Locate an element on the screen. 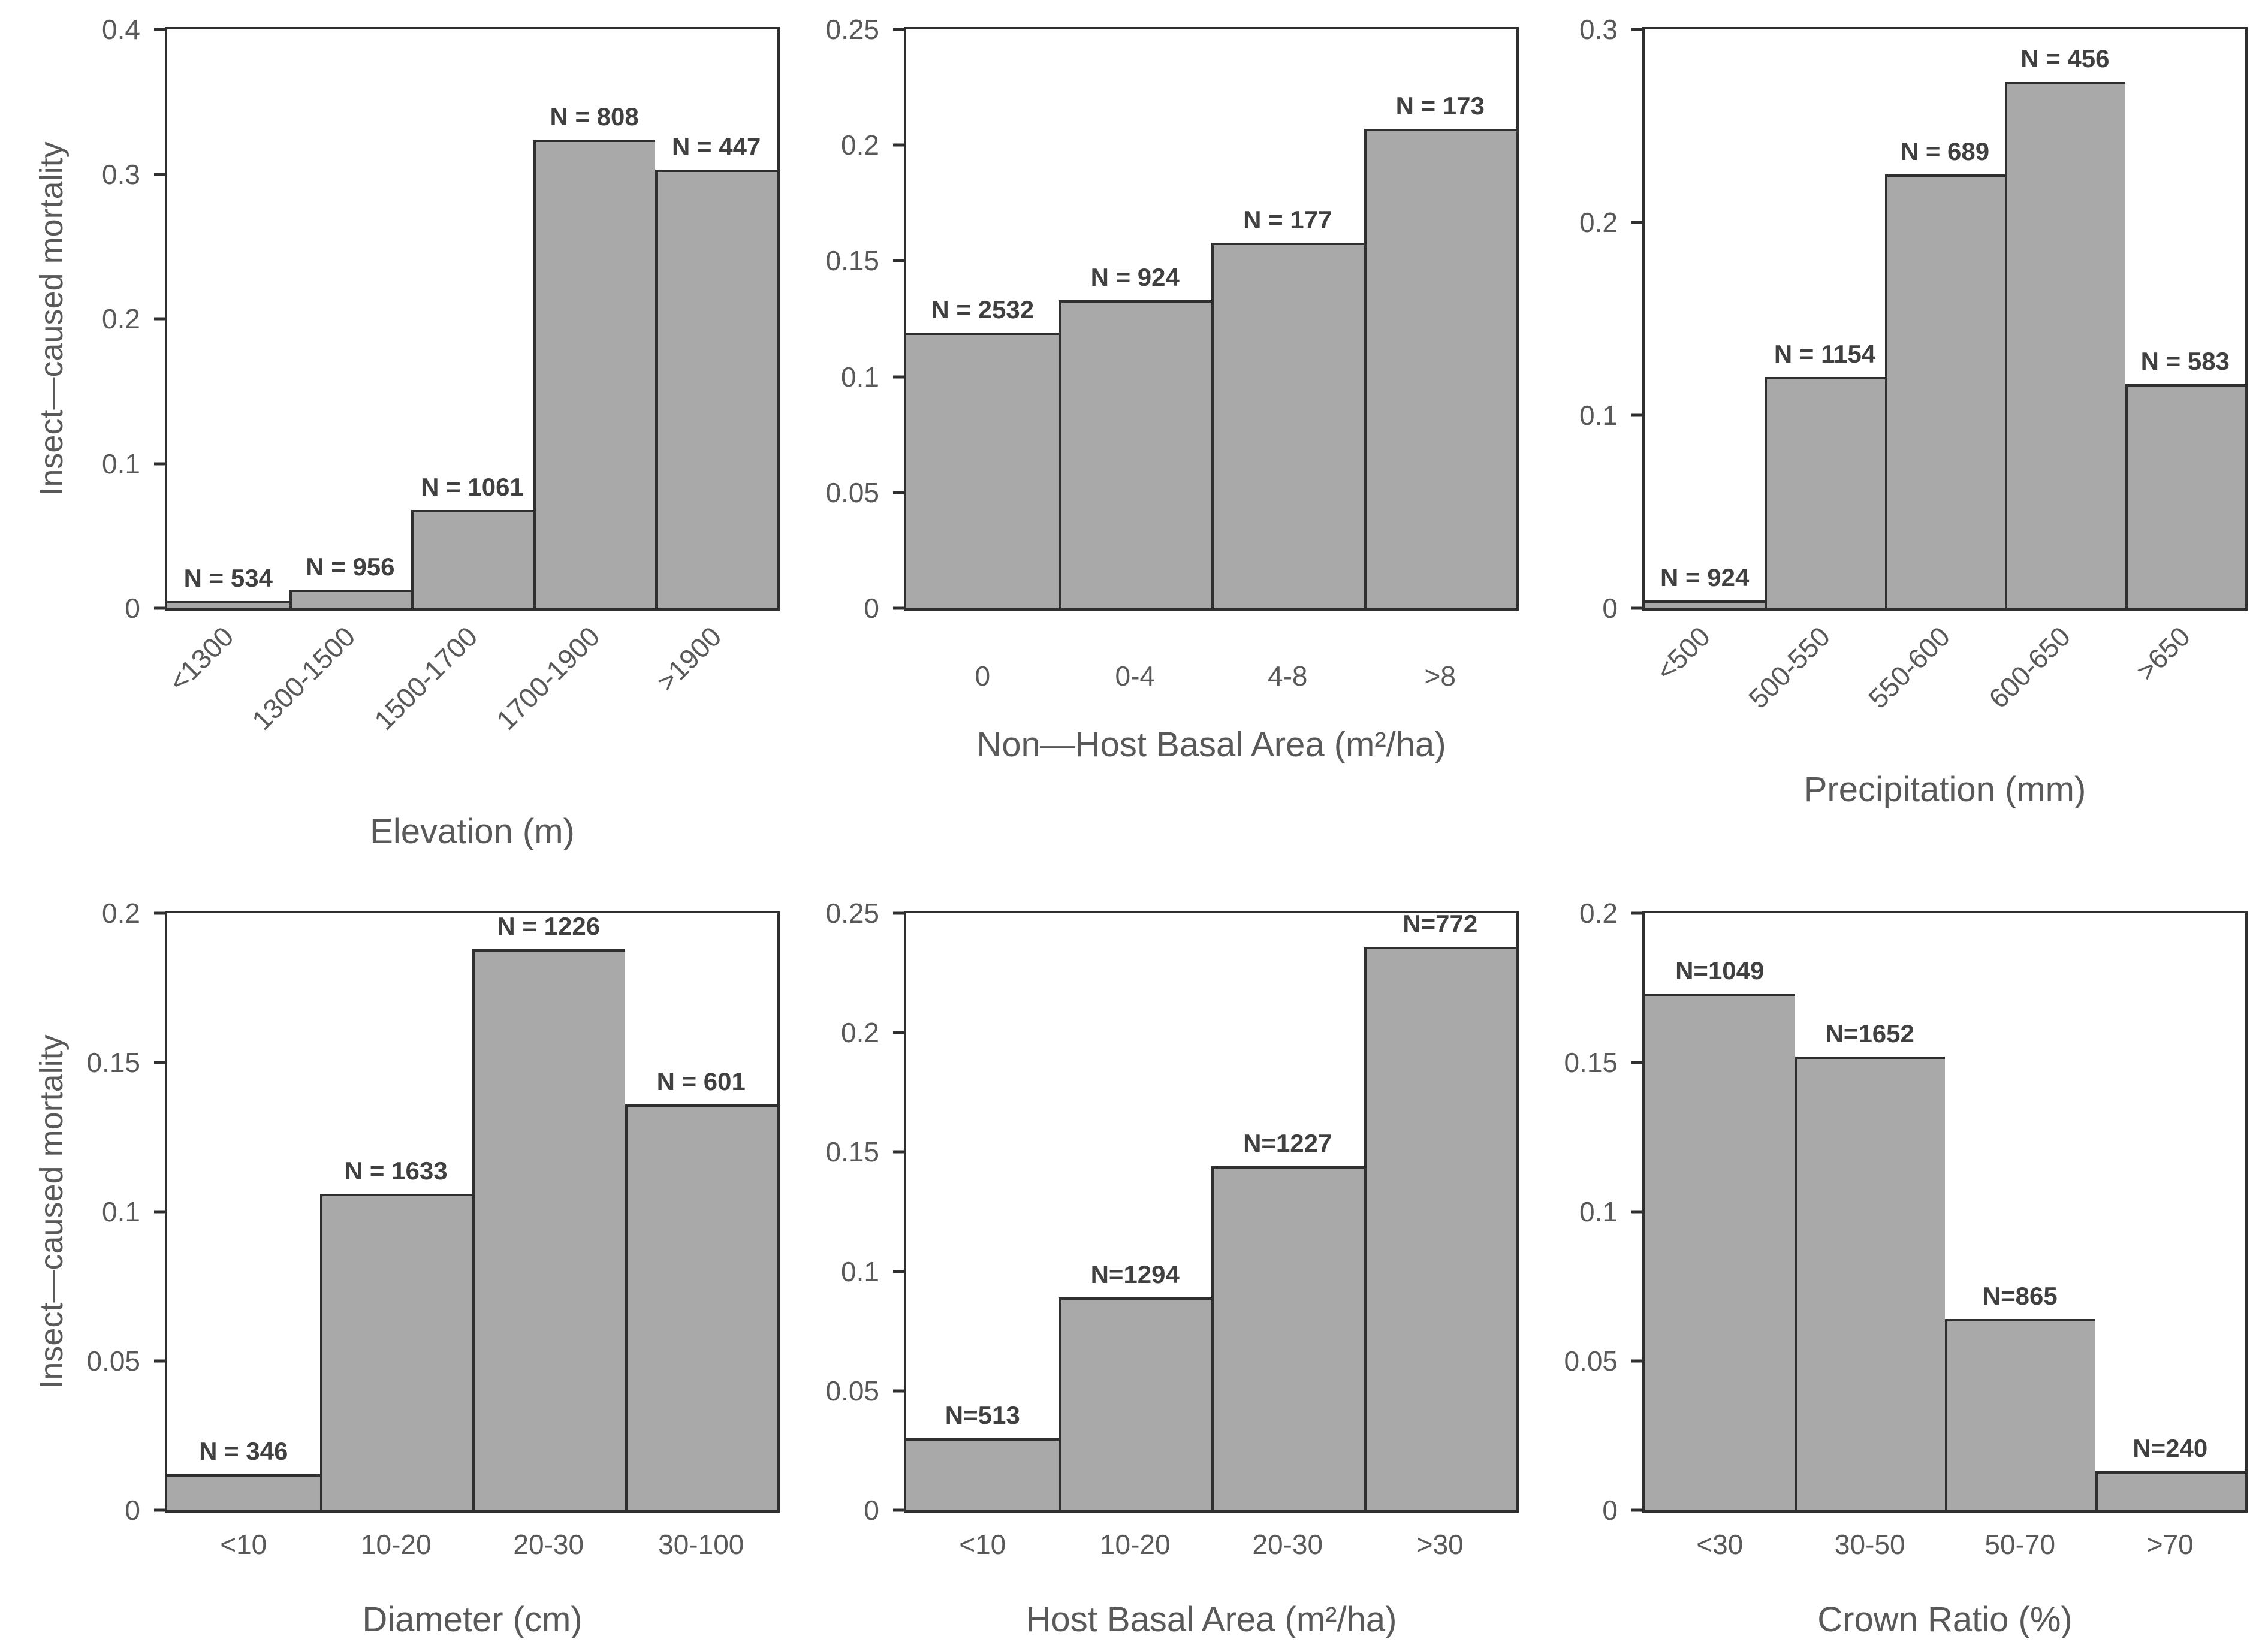 The image size is (2268, 1645). x-tick-label: <30 is located at coordinates (1720, 1544).